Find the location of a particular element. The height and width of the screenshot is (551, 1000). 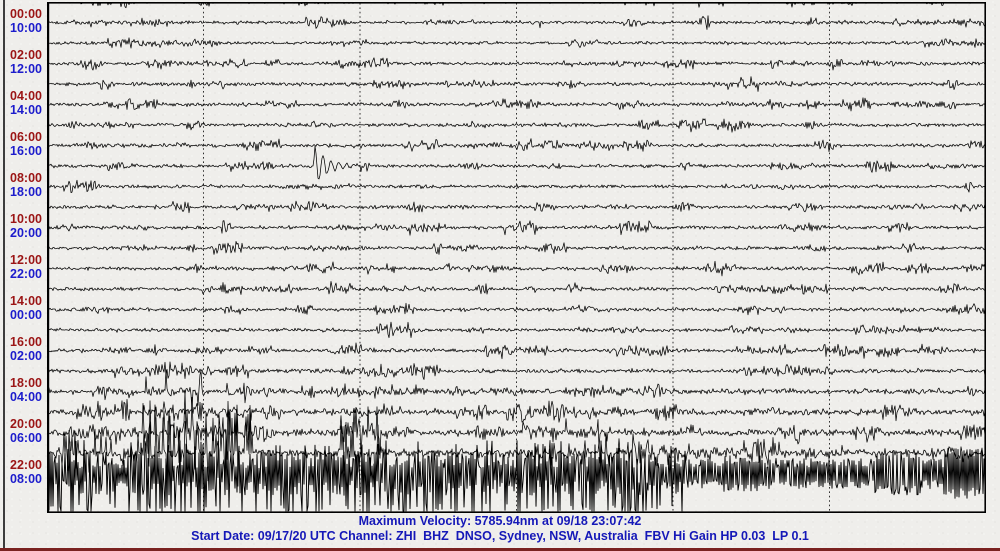

utc-time-label: 00:00 is located at coordinates (26, 14).